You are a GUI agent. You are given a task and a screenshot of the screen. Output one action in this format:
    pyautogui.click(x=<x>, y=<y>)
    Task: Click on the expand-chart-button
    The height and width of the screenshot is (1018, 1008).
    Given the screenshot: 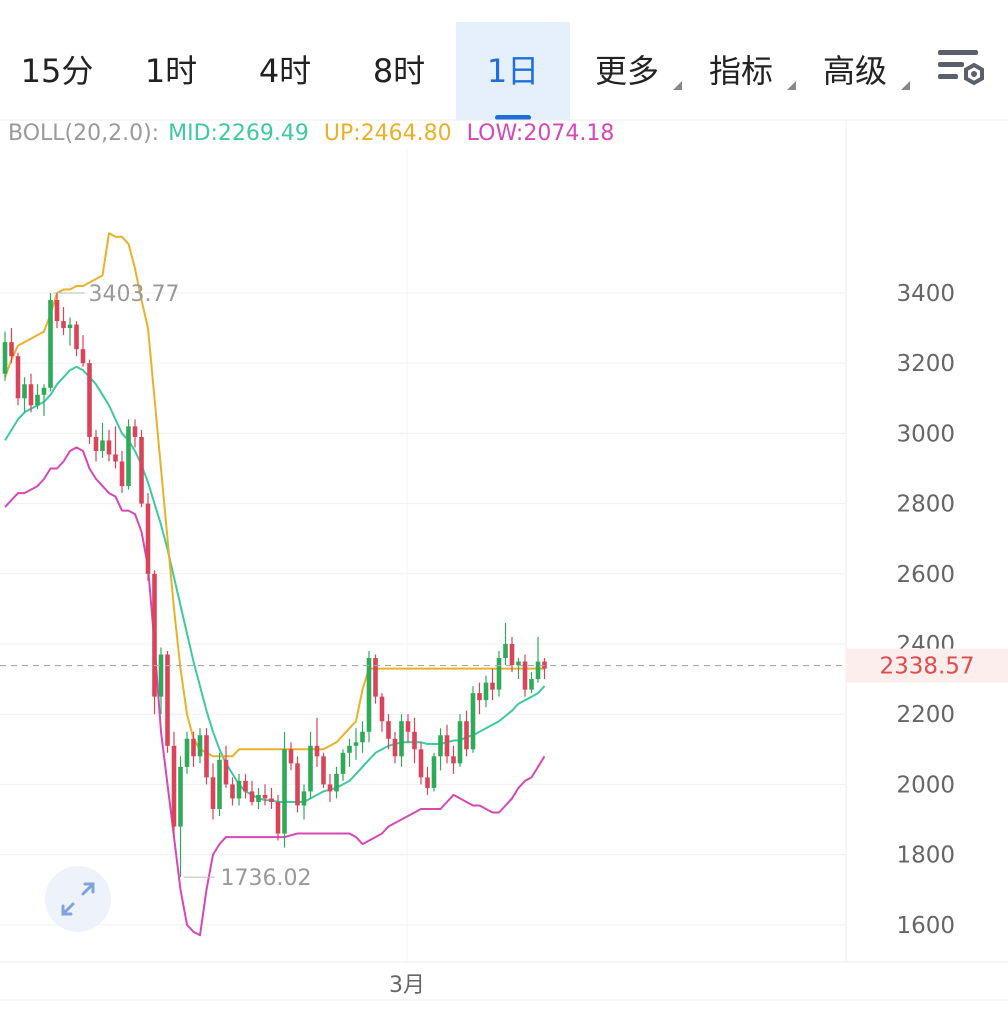 What is the action you would take?
    pyautogui.click(x=78, y=899)
    